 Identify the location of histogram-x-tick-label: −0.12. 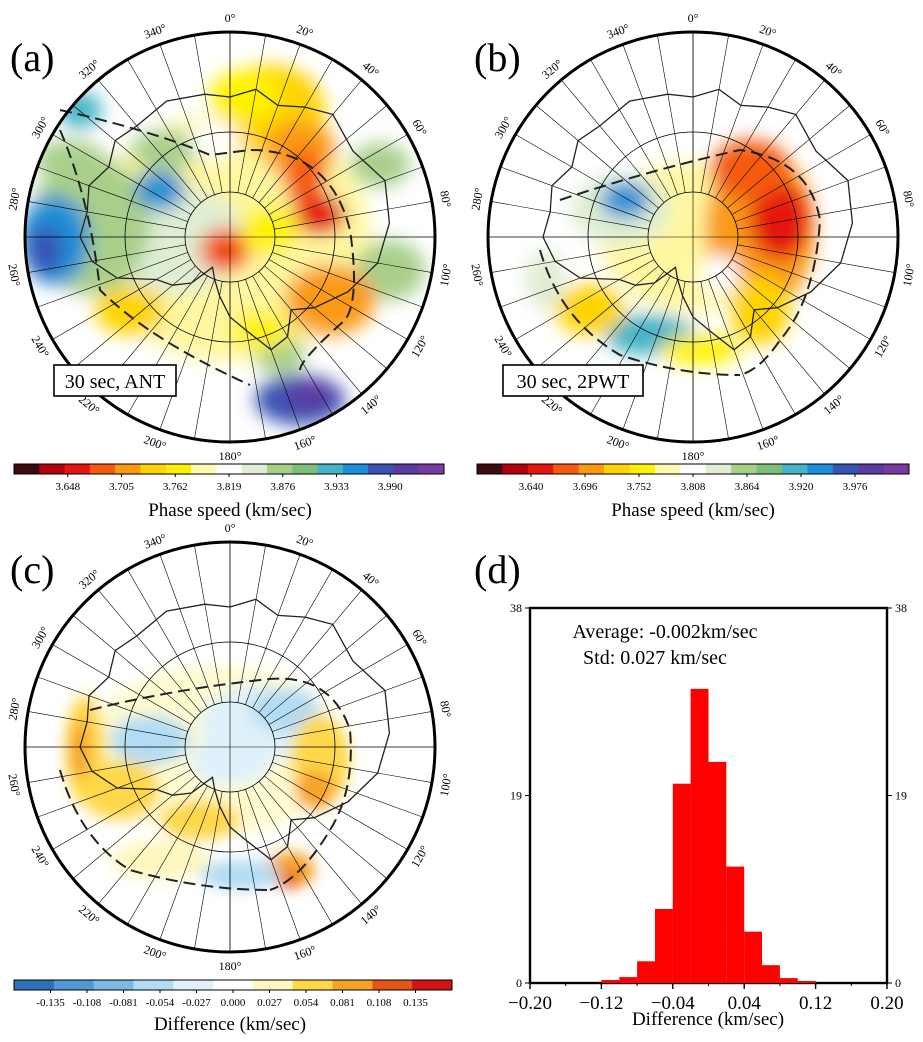
(601, 1003).